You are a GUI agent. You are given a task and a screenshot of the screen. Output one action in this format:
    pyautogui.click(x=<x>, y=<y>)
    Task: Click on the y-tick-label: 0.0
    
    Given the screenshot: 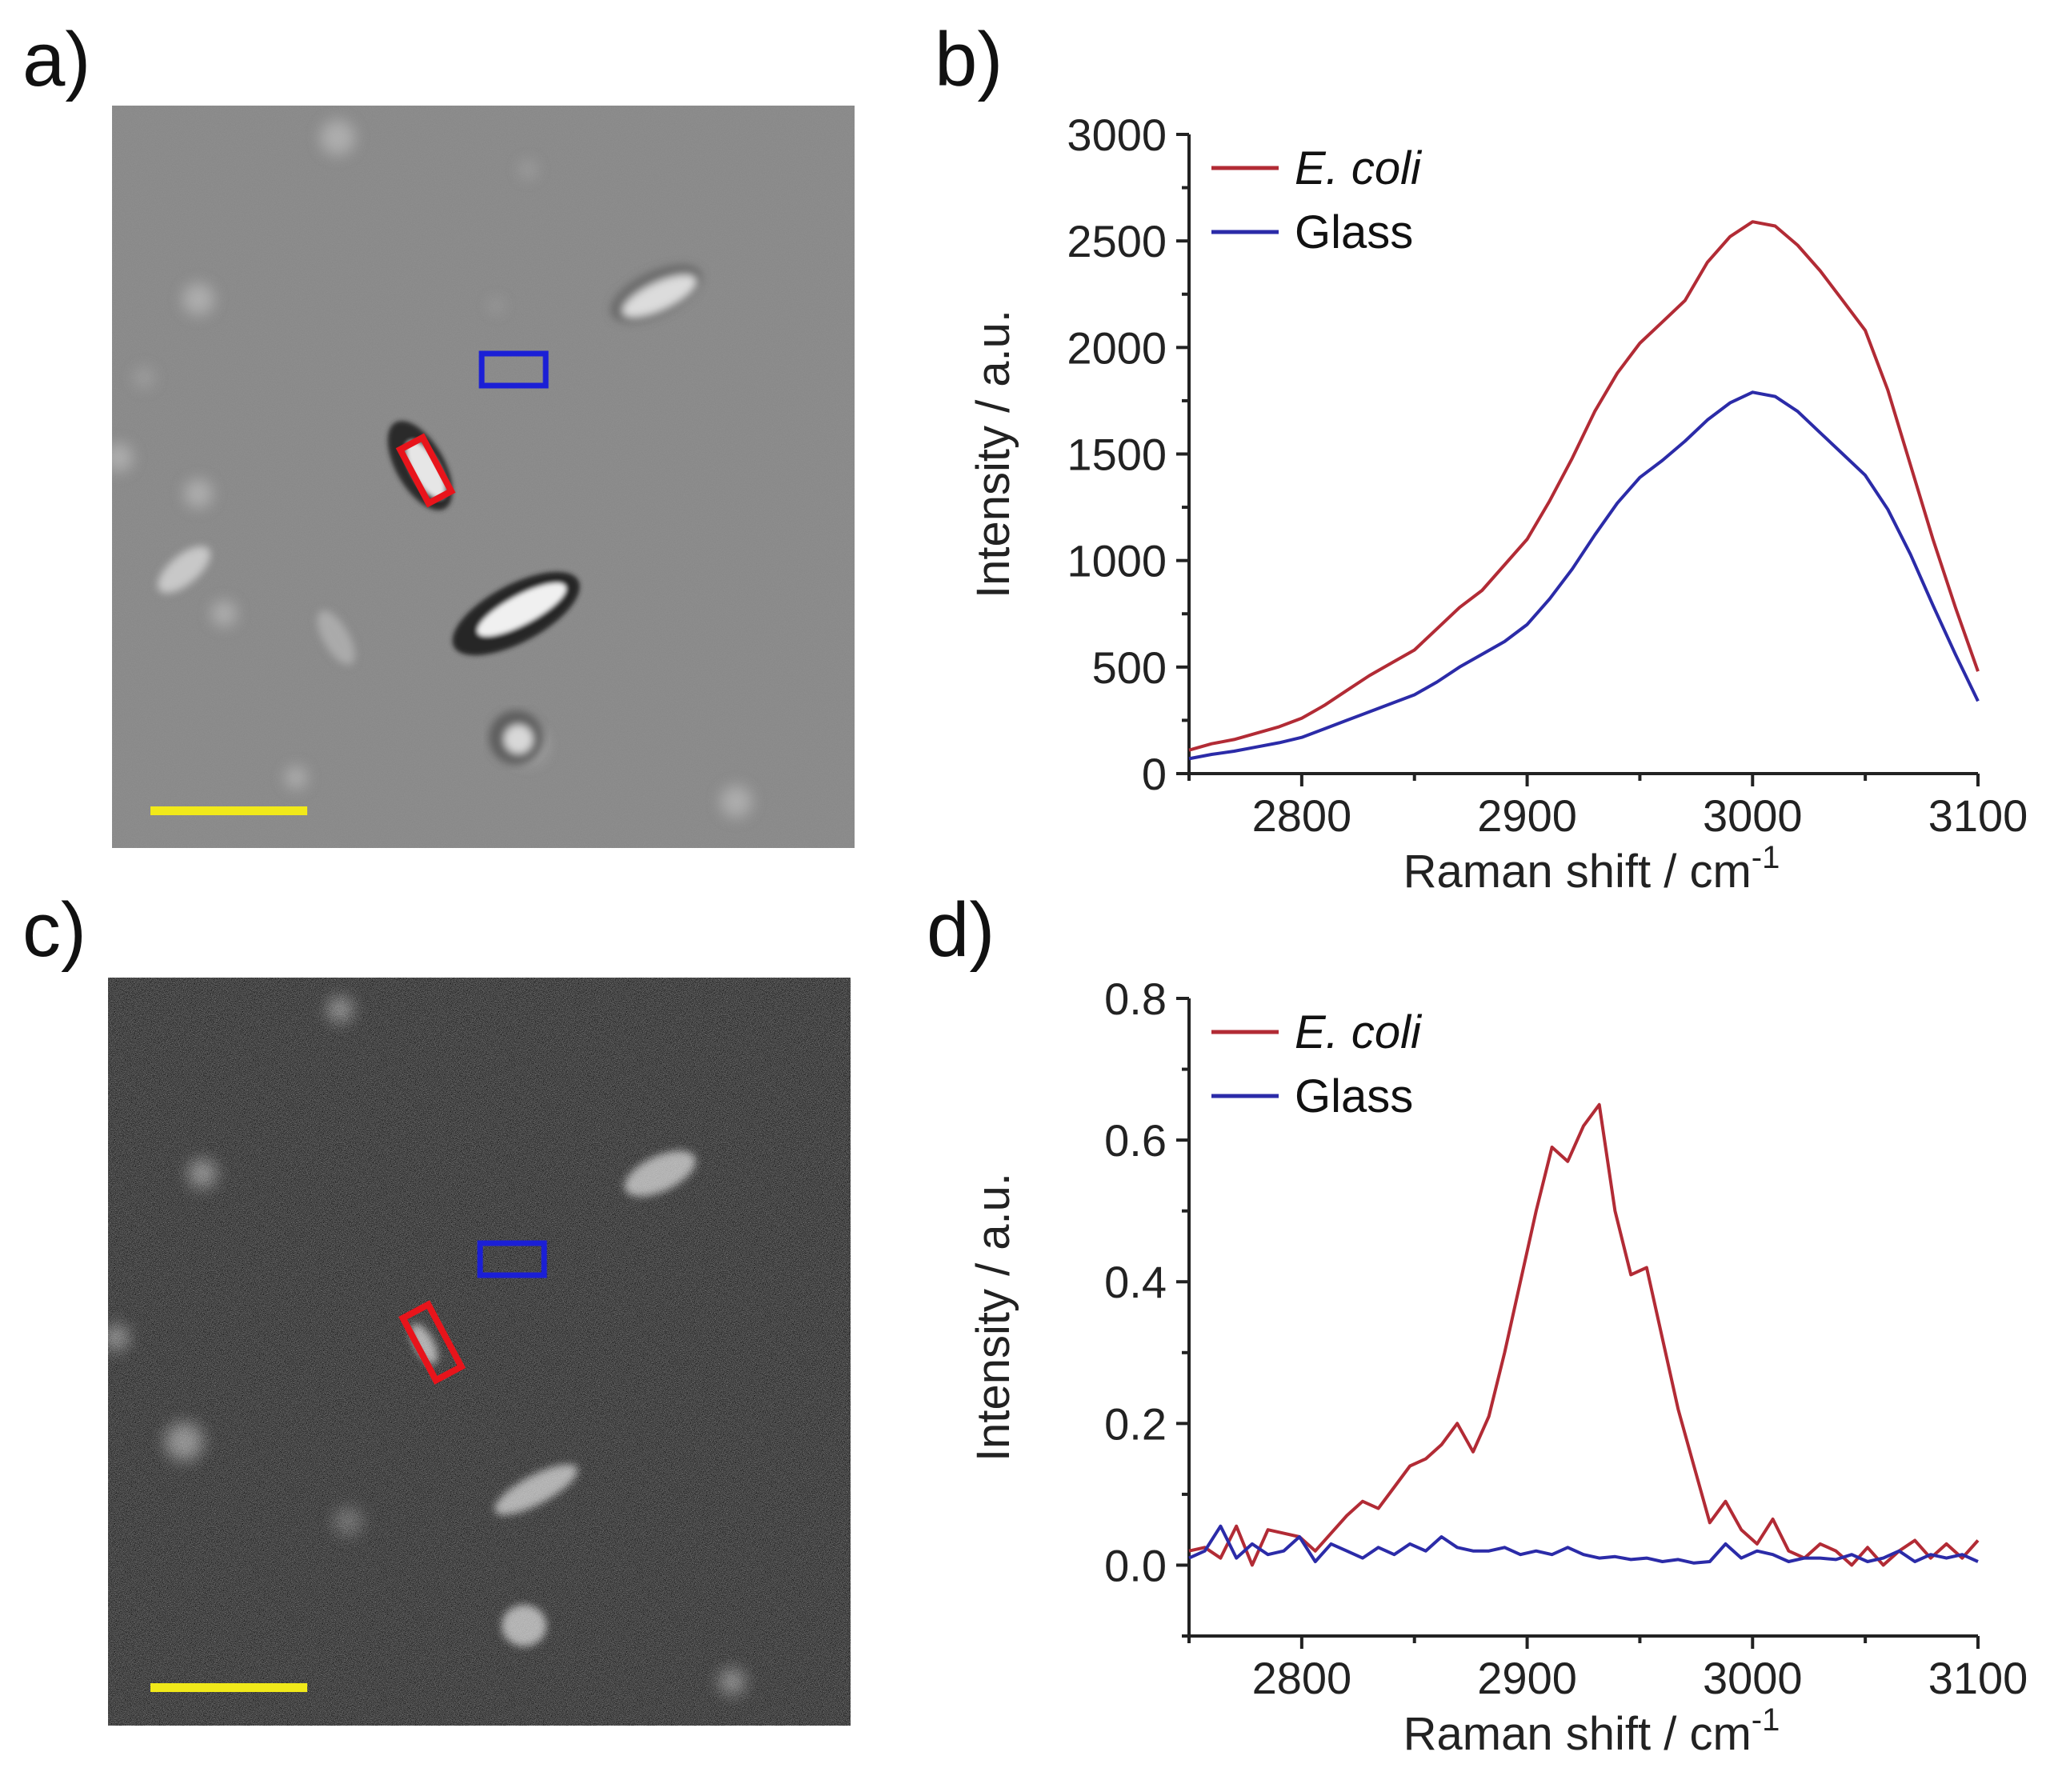 What is the action you would take?
    pyautogui.click(x=1135, y=1565)
    